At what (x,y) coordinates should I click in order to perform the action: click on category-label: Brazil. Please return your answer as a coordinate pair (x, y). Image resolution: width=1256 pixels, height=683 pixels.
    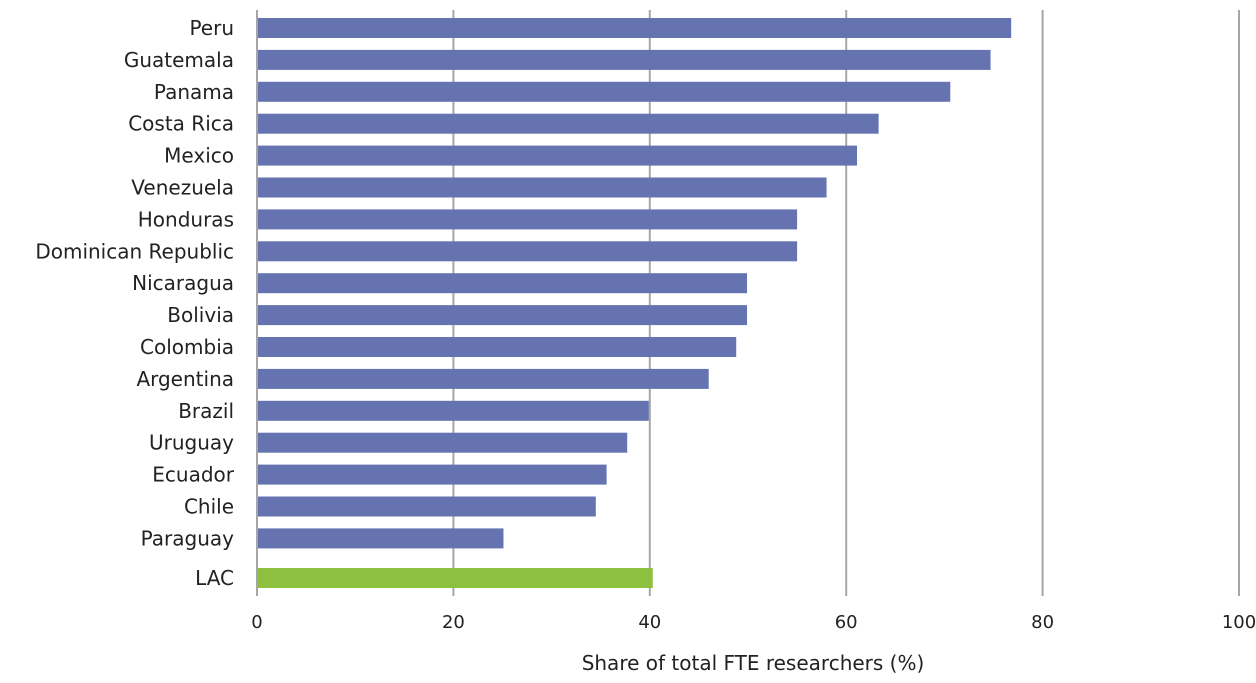
    Looking at the image, I should click on (206, 411).